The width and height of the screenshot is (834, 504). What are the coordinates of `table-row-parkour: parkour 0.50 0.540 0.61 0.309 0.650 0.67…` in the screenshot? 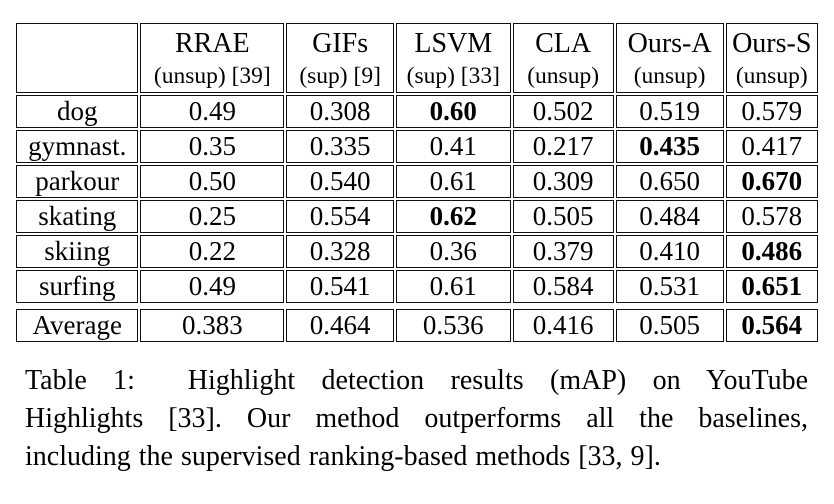 It's located at (417, 181).